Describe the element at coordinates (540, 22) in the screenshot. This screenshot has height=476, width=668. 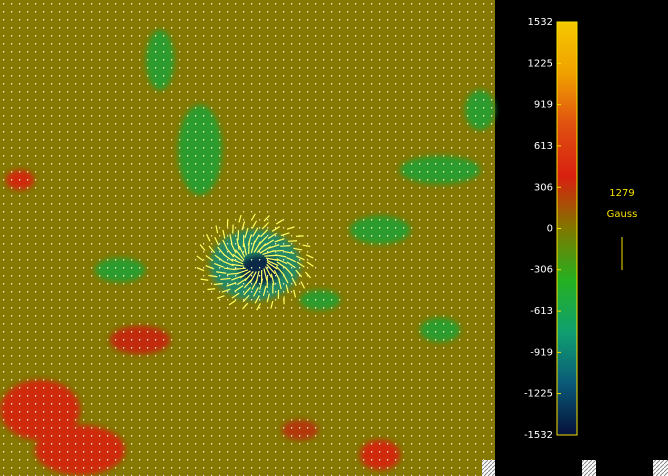
I see `y-tick-label: 1532` at that location.